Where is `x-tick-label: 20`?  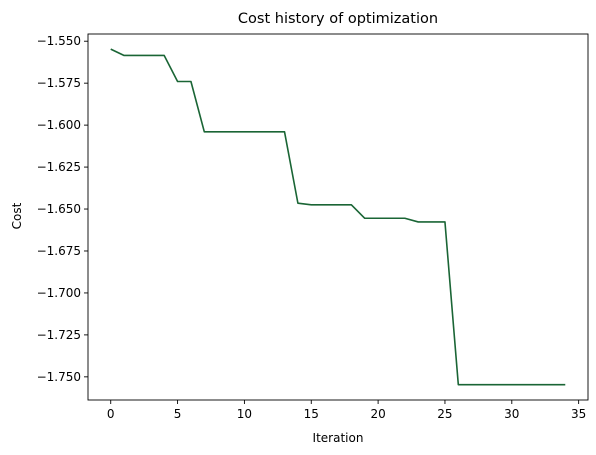
x-tick-label: 20 is located at coordinates (377, 414).